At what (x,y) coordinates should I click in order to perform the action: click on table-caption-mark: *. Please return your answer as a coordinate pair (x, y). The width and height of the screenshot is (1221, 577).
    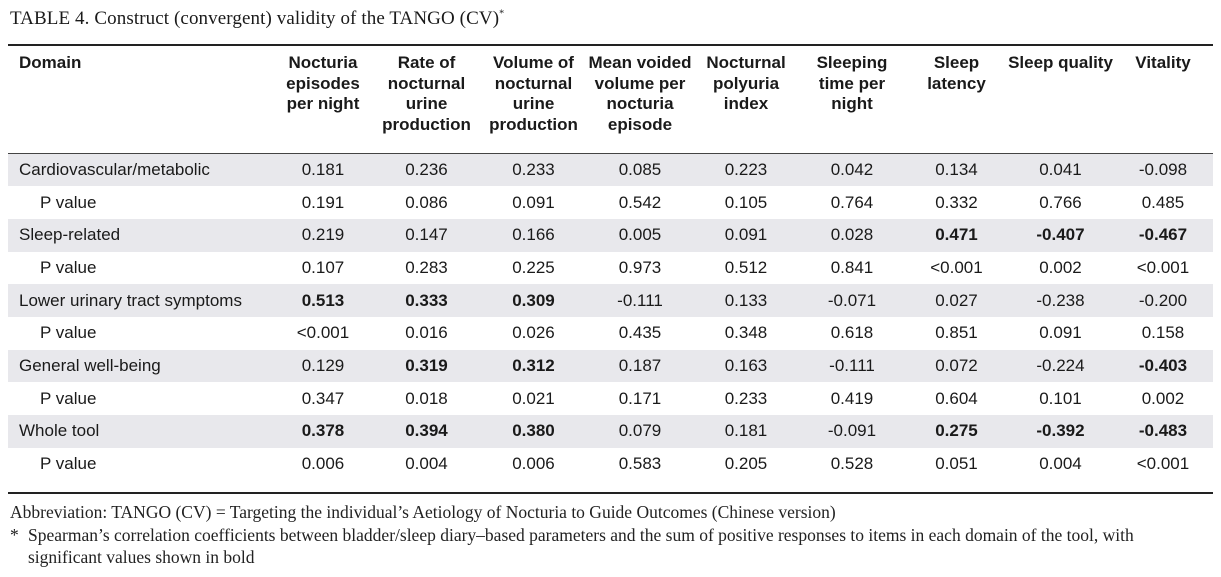
    Looking at the image, I should click on (502, 14).